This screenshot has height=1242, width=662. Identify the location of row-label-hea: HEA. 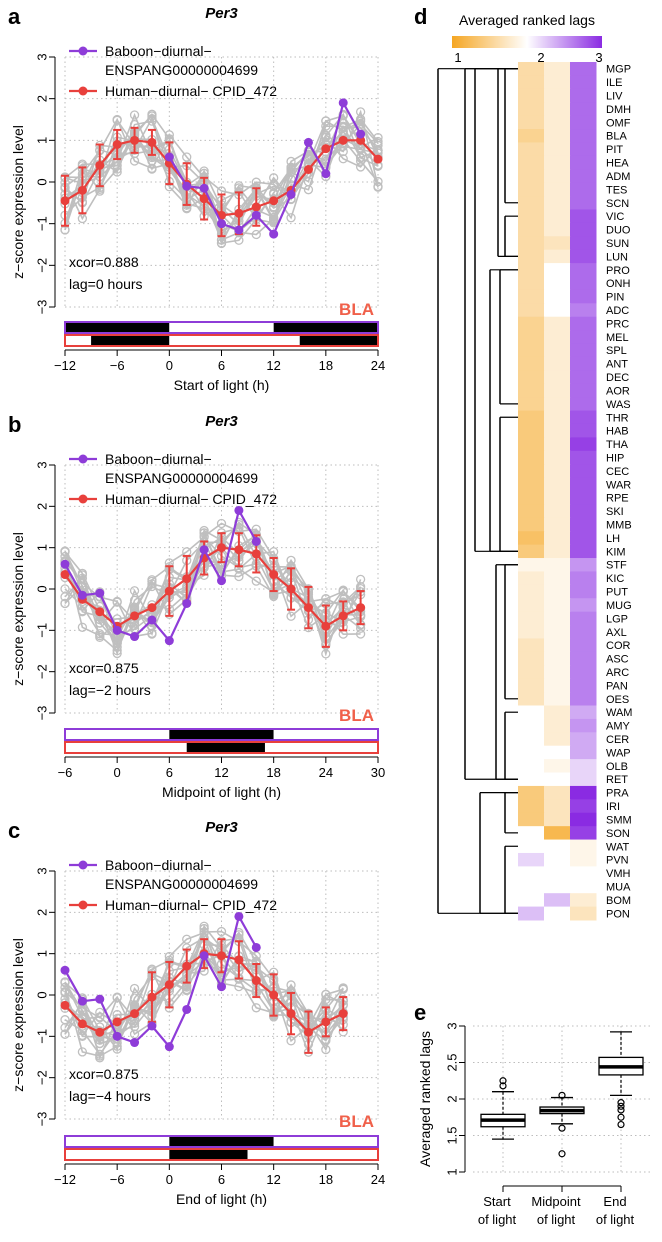
(617, 164).